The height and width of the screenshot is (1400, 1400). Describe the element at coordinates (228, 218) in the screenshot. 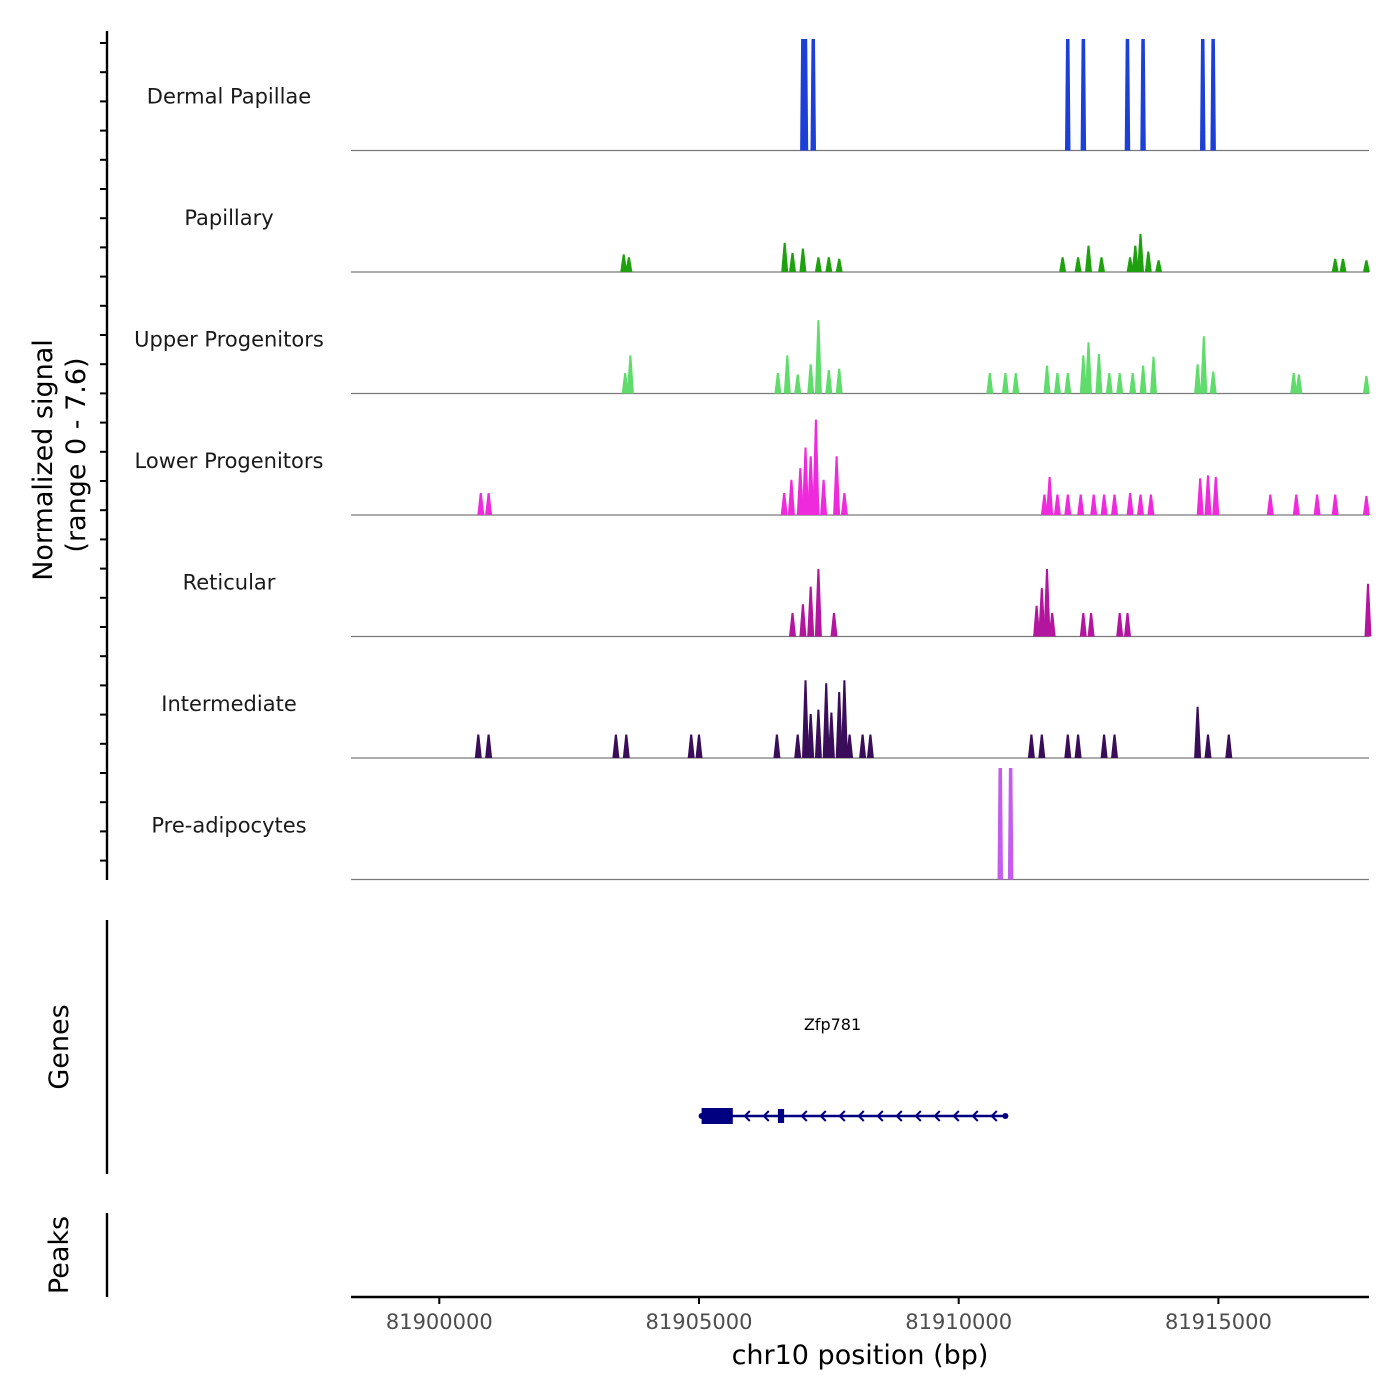

I see `track-label: Papillary` at that location.